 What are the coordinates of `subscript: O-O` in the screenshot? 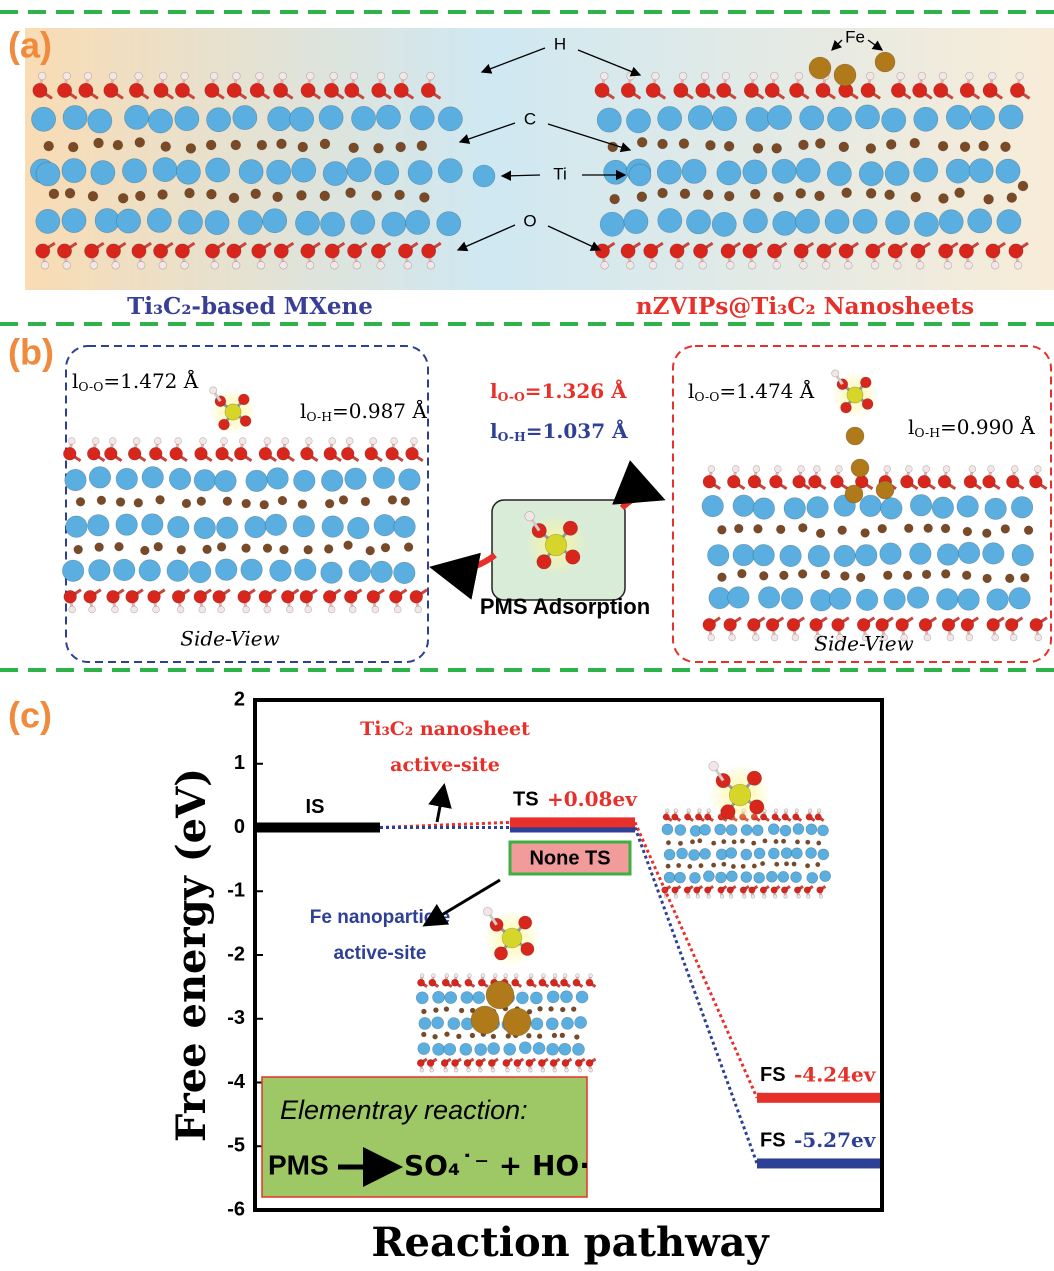 It's located at (706, 396).